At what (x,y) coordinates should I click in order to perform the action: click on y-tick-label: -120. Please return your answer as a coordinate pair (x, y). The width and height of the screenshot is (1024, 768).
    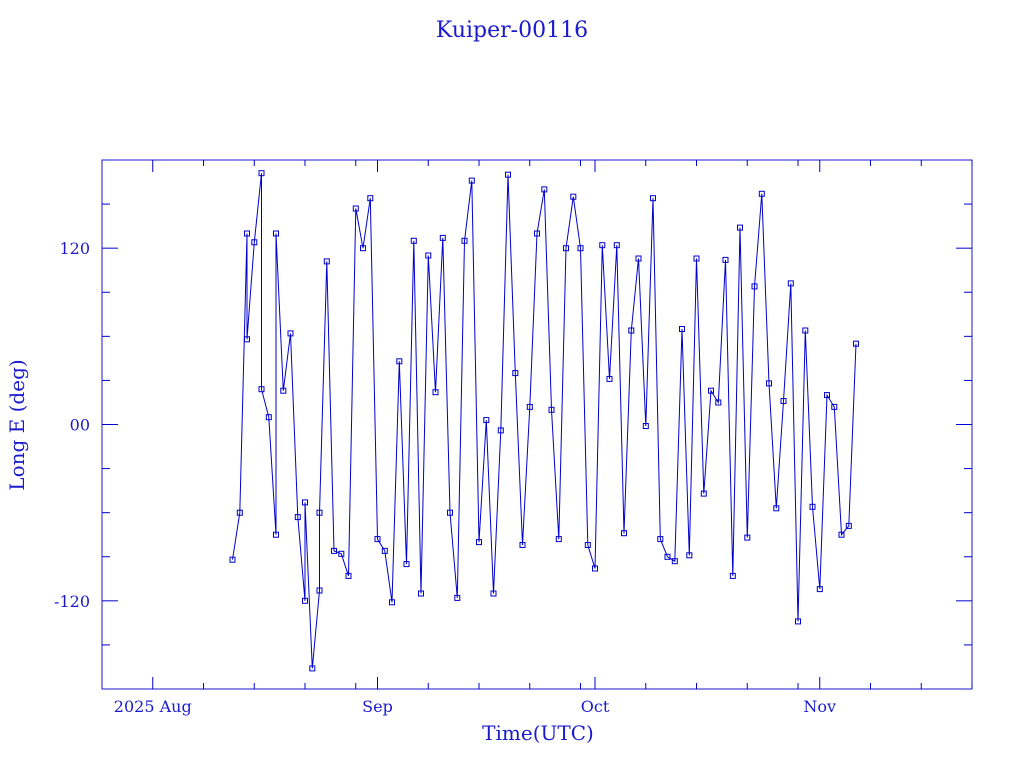
    Looking at the image, I should click on (72, 601).